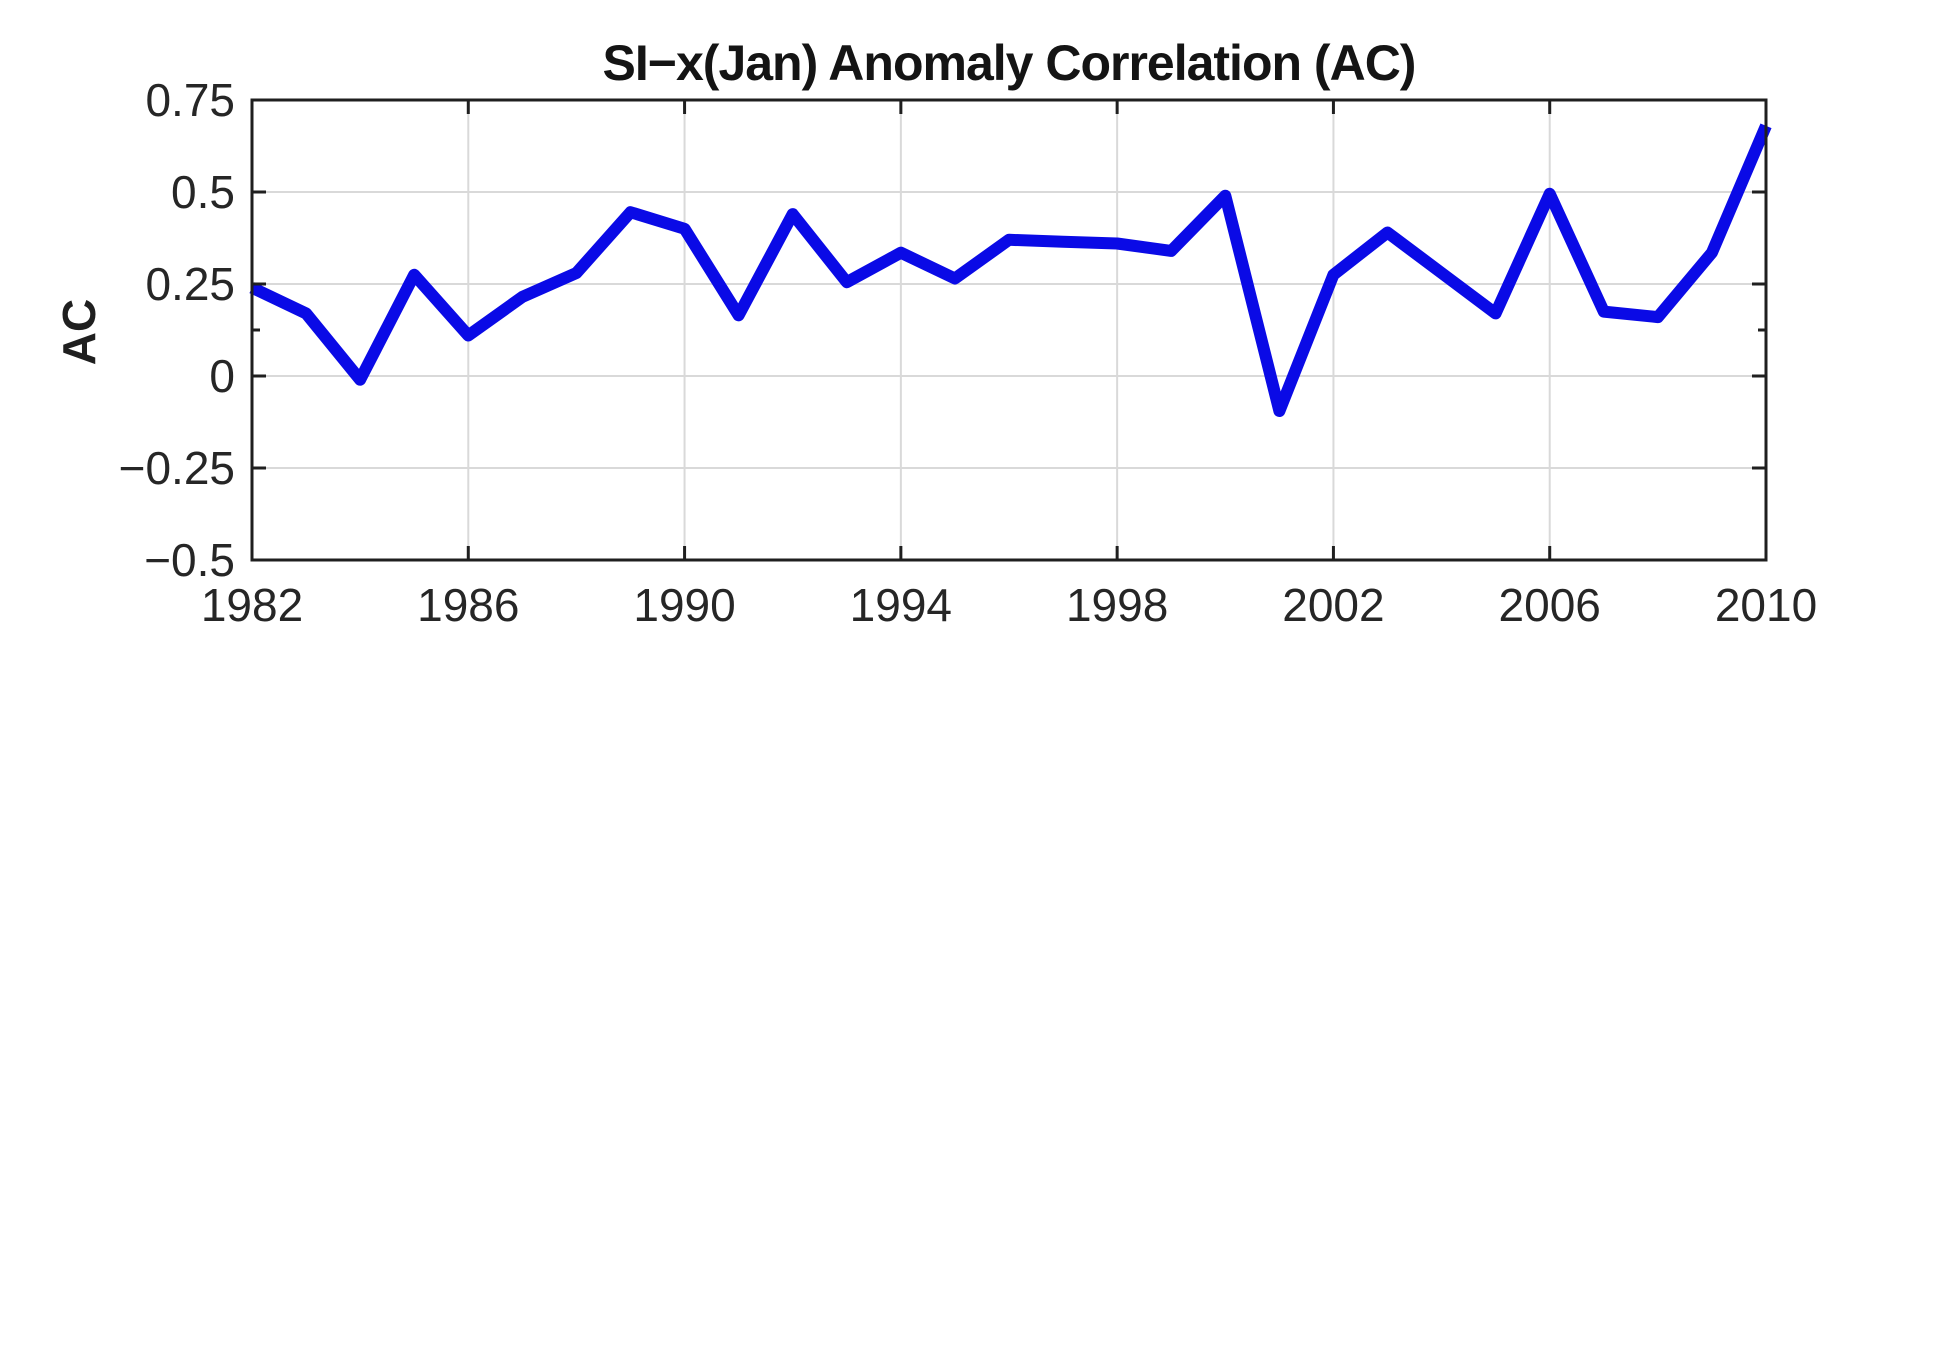 Image resolution: width=1950 pixels, height=1350 pixels. What do you see at coordinates (189, 560) in the screenshot?
I see `y-tick-label: −0.5` at bounding box center [189, 560].